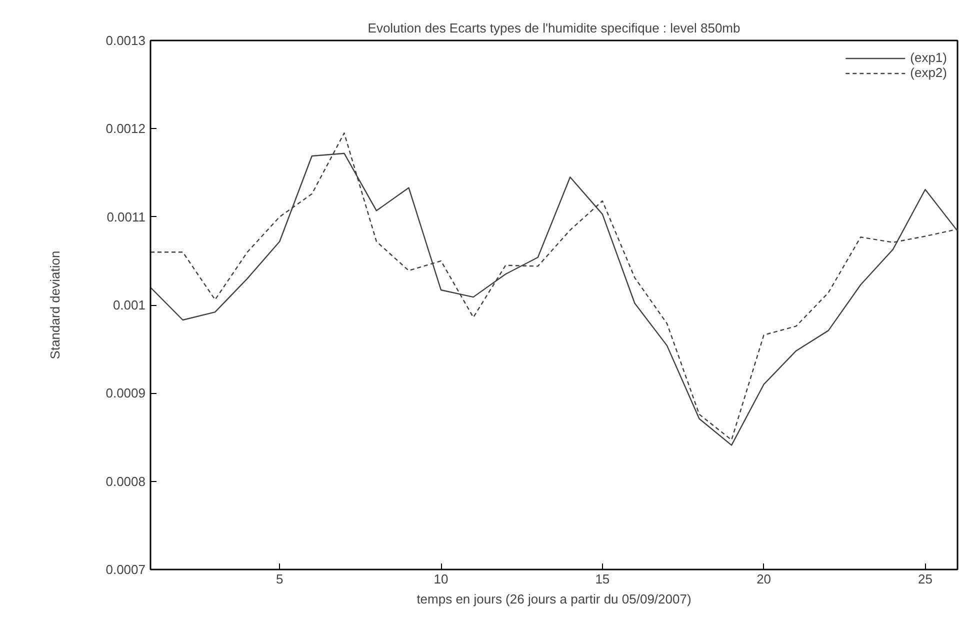 This screenshot has height=624, width=959. What do you see at coordinates (925, 579) in the screenshot?
I see `x-tick-label: 25` at bounding box center [925, 579].